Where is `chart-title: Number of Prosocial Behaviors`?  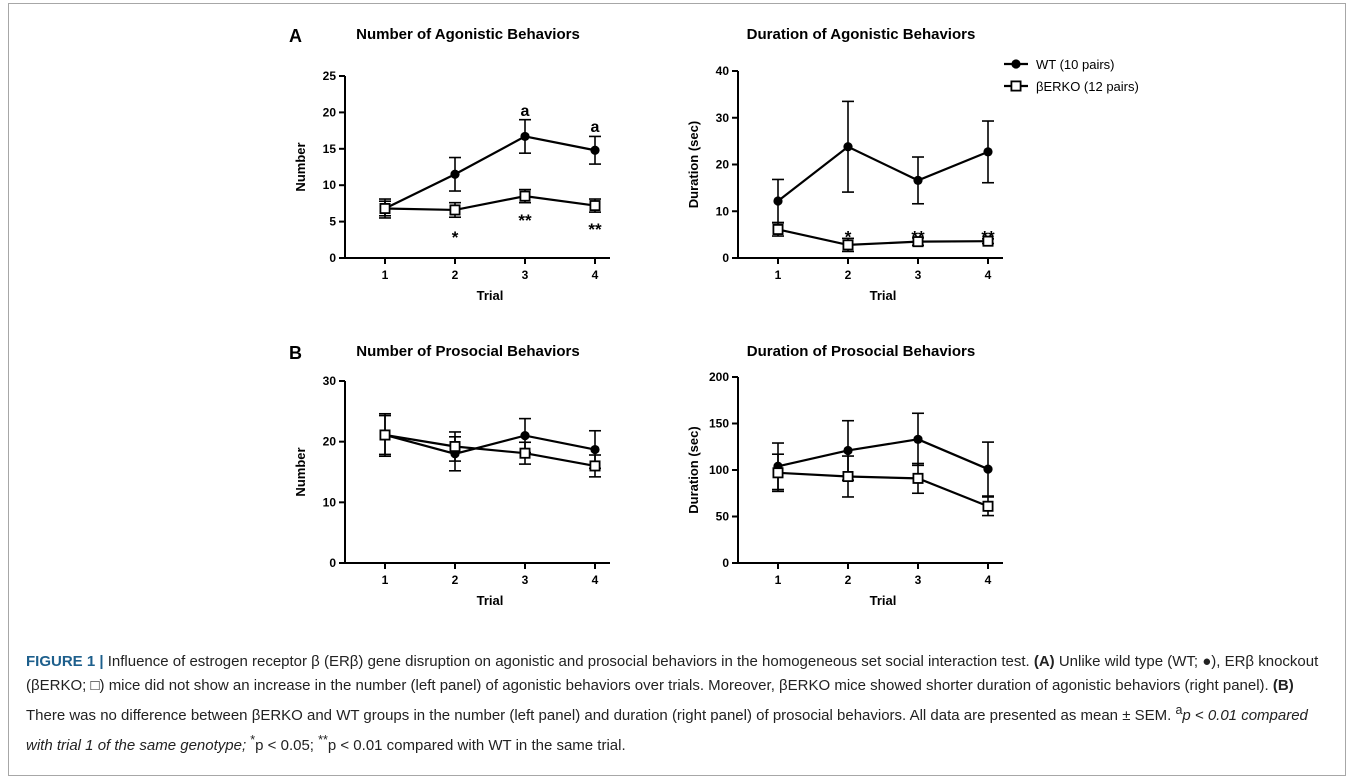
chart-title: Number of Prosocial Behaviors is located at coordinates (467, 351).